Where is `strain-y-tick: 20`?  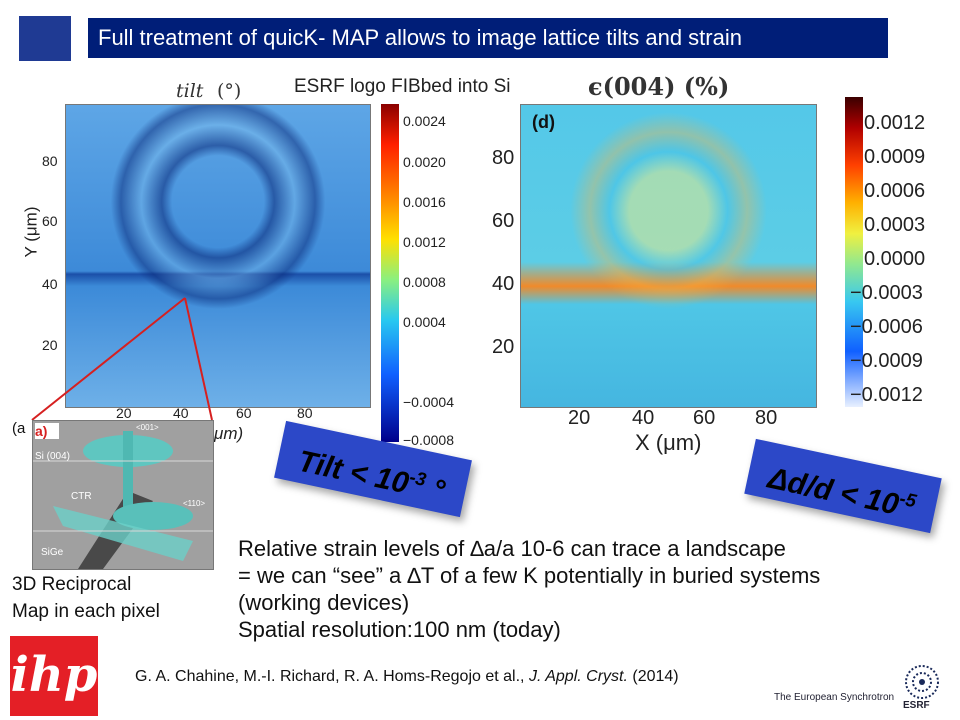 strain-y-tick: 20 is located at coordinates (503, 347).